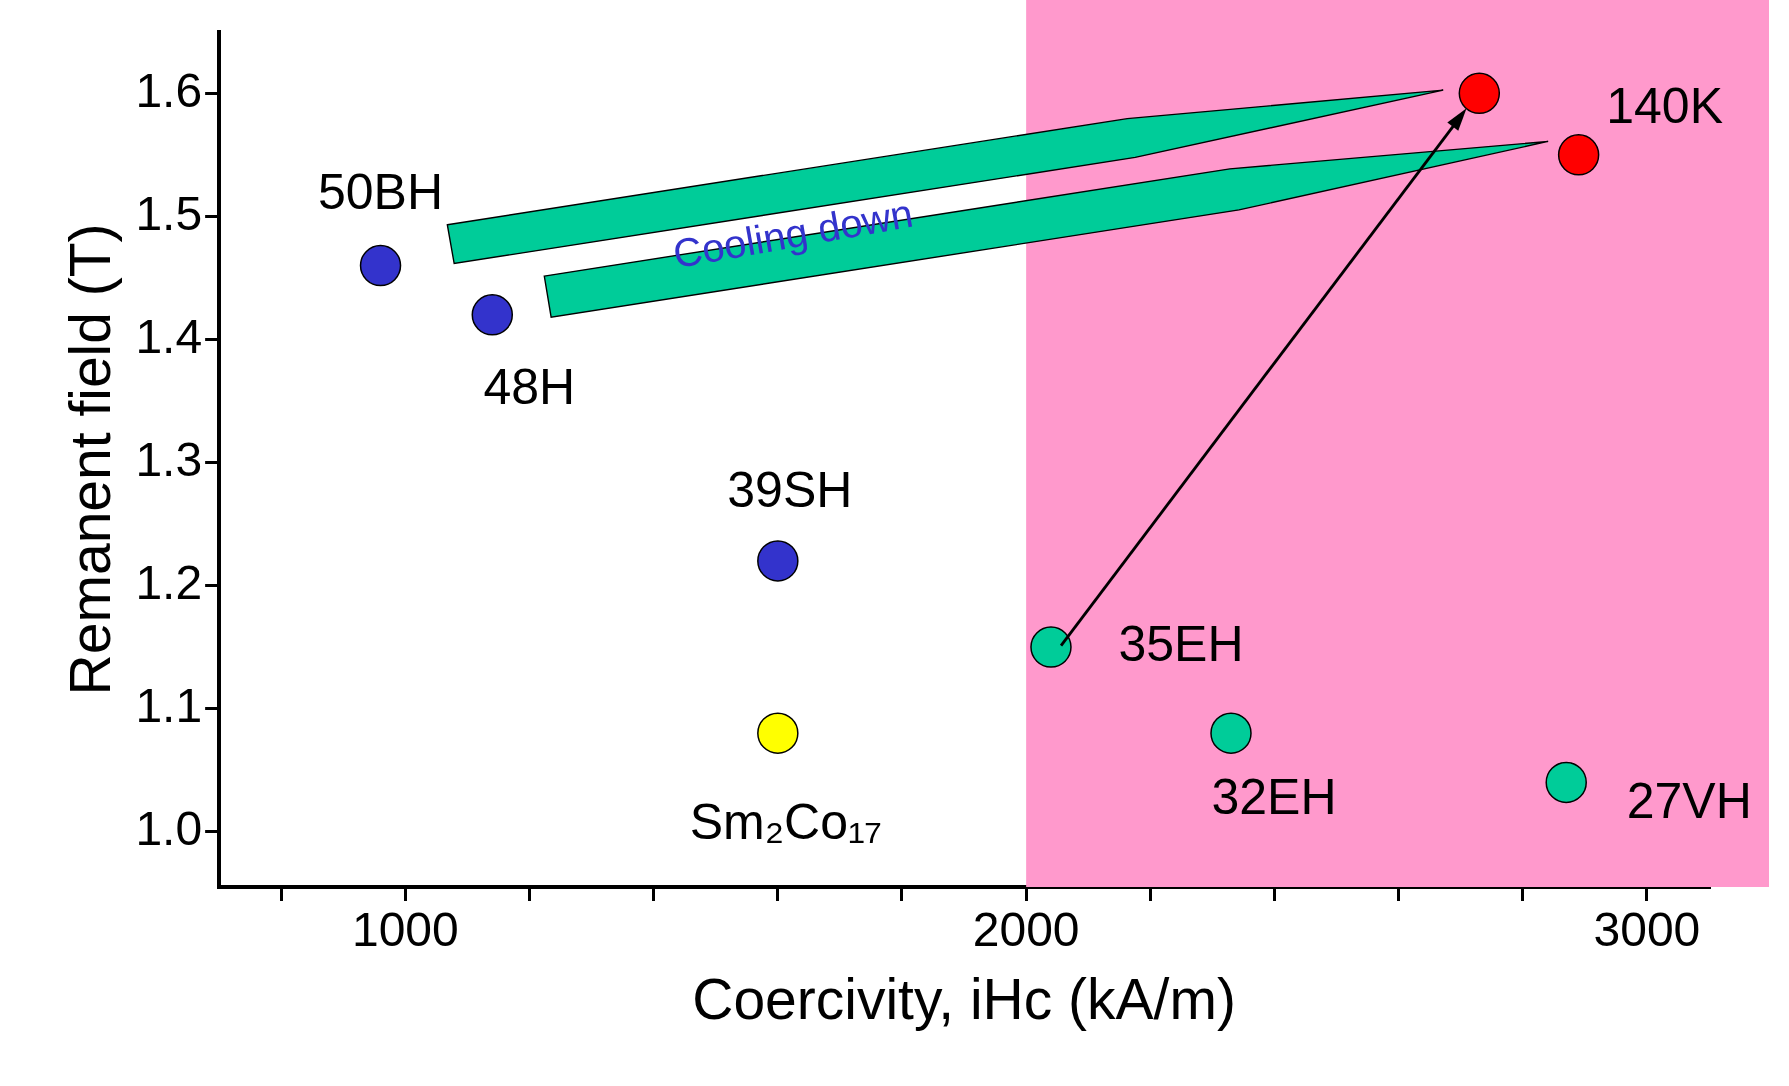 The image size is (1789, 1086). What do you see at coordinates (169, 336) in the screenshot?
I see `y-tick-label: 1.4` at bounding box center [169, 336].